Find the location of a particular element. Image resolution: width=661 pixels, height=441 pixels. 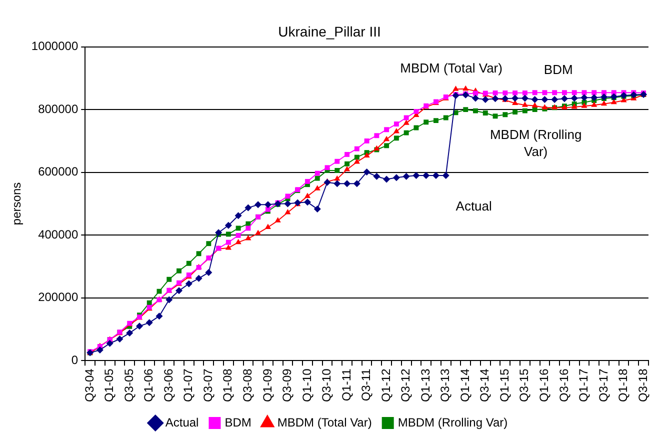

legend-label: BDM is located at coordinates (238, 422).